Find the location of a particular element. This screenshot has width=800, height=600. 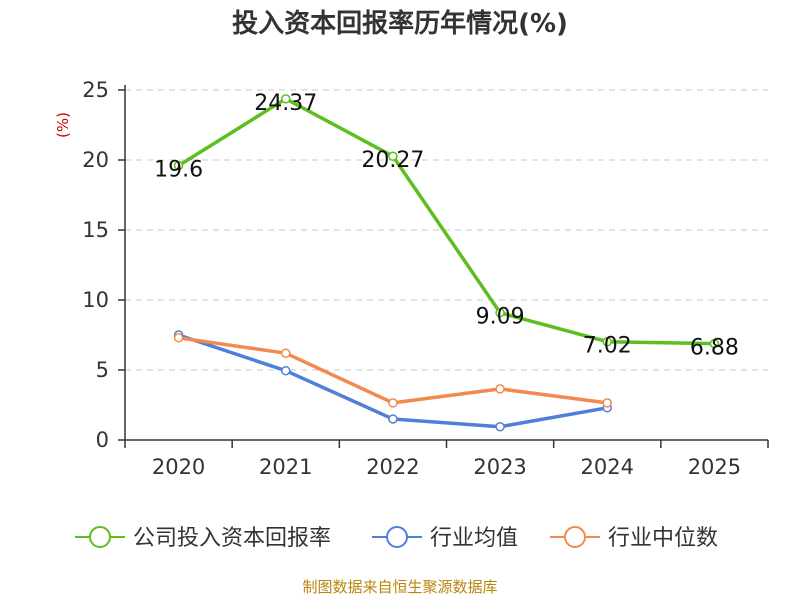

data-label: 6.88 is located at coordinates (714, 348).